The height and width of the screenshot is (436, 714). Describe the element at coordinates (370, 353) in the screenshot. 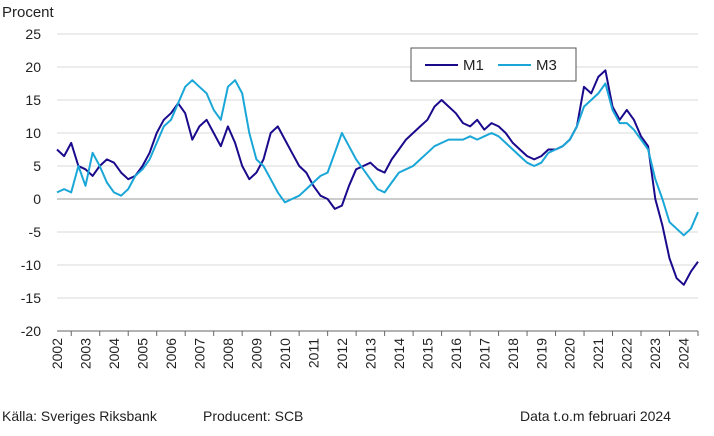

I see `x-tick-label: 2013` at that location.